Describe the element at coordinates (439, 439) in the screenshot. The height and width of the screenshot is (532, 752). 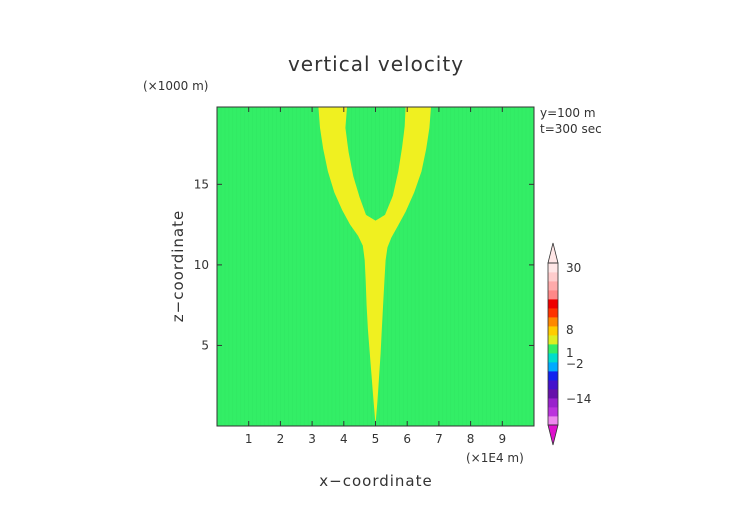
I see `x-tick-label: 7` at that location.